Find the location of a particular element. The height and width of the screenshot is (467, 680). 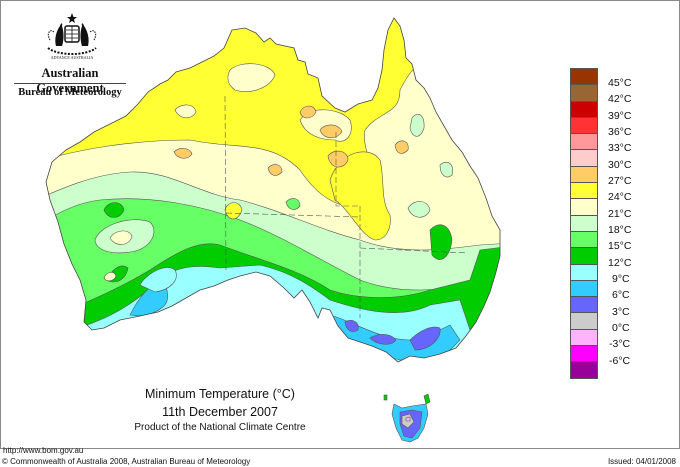

coat-of-arms-icon: ADVANCE AUSTRALIA is located at coordinates (72, 36).